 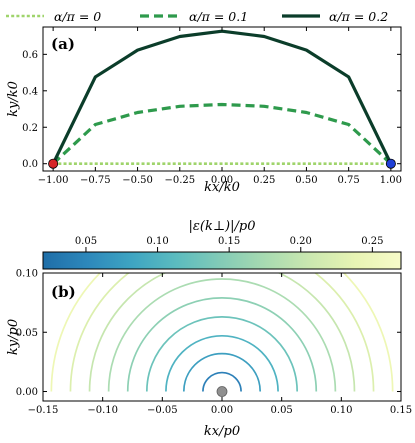 I want to click on a-xtick-label: 1.00, so click(x=391, y=180).